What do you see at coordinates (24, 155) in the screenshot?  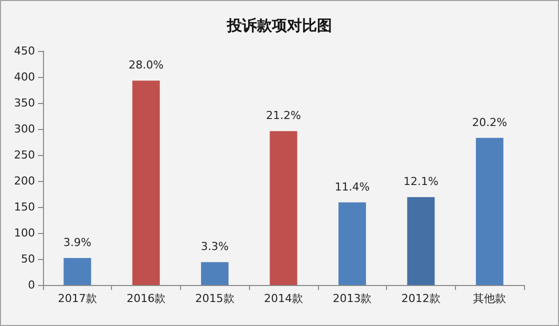 I see `y-tick-label: 250` at bounding box center [24, 155].